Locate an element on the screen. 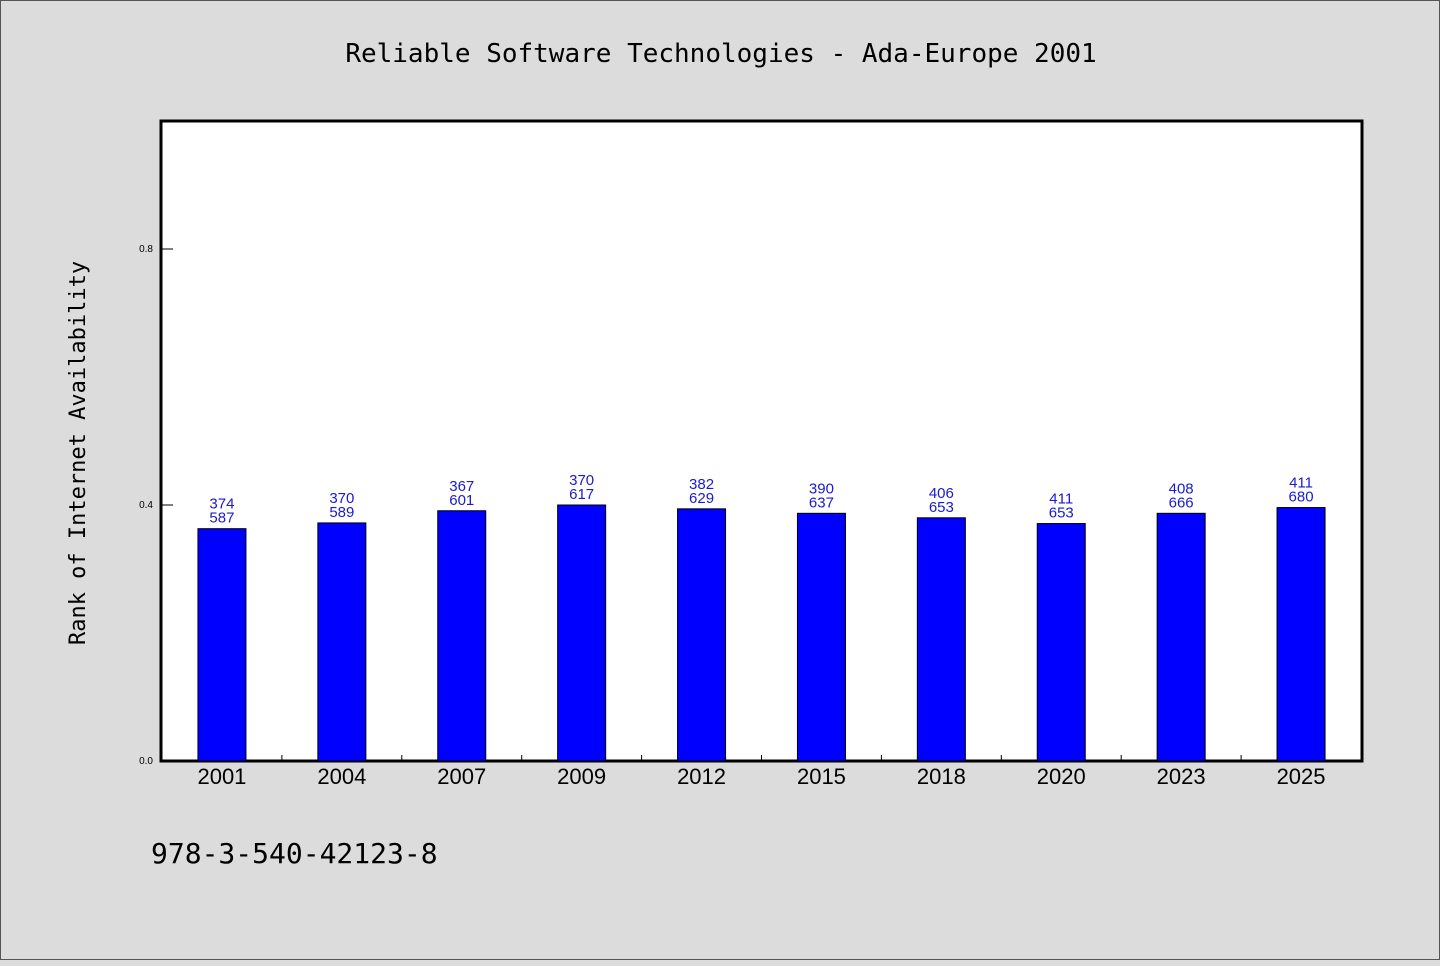  data-label-top: 367 is located at coordinates (461, 486).